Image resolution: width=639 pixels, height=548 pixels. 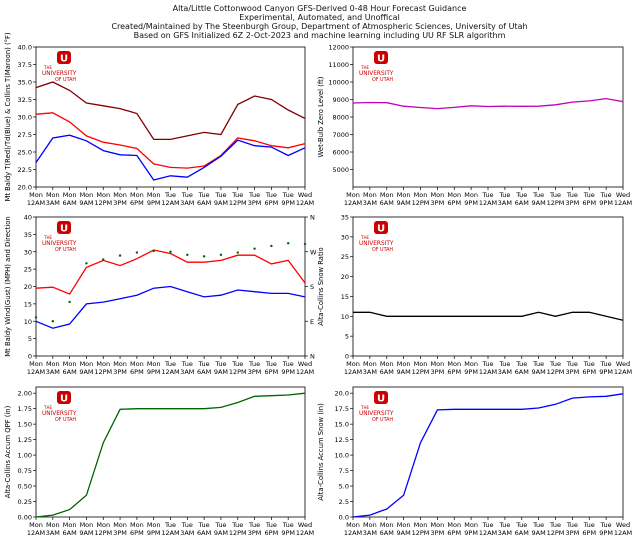 What do you see at coordinates (342, 425) in the screenshot?
I see `y-tick-label: 15.0` at bounding box center [342, 425].